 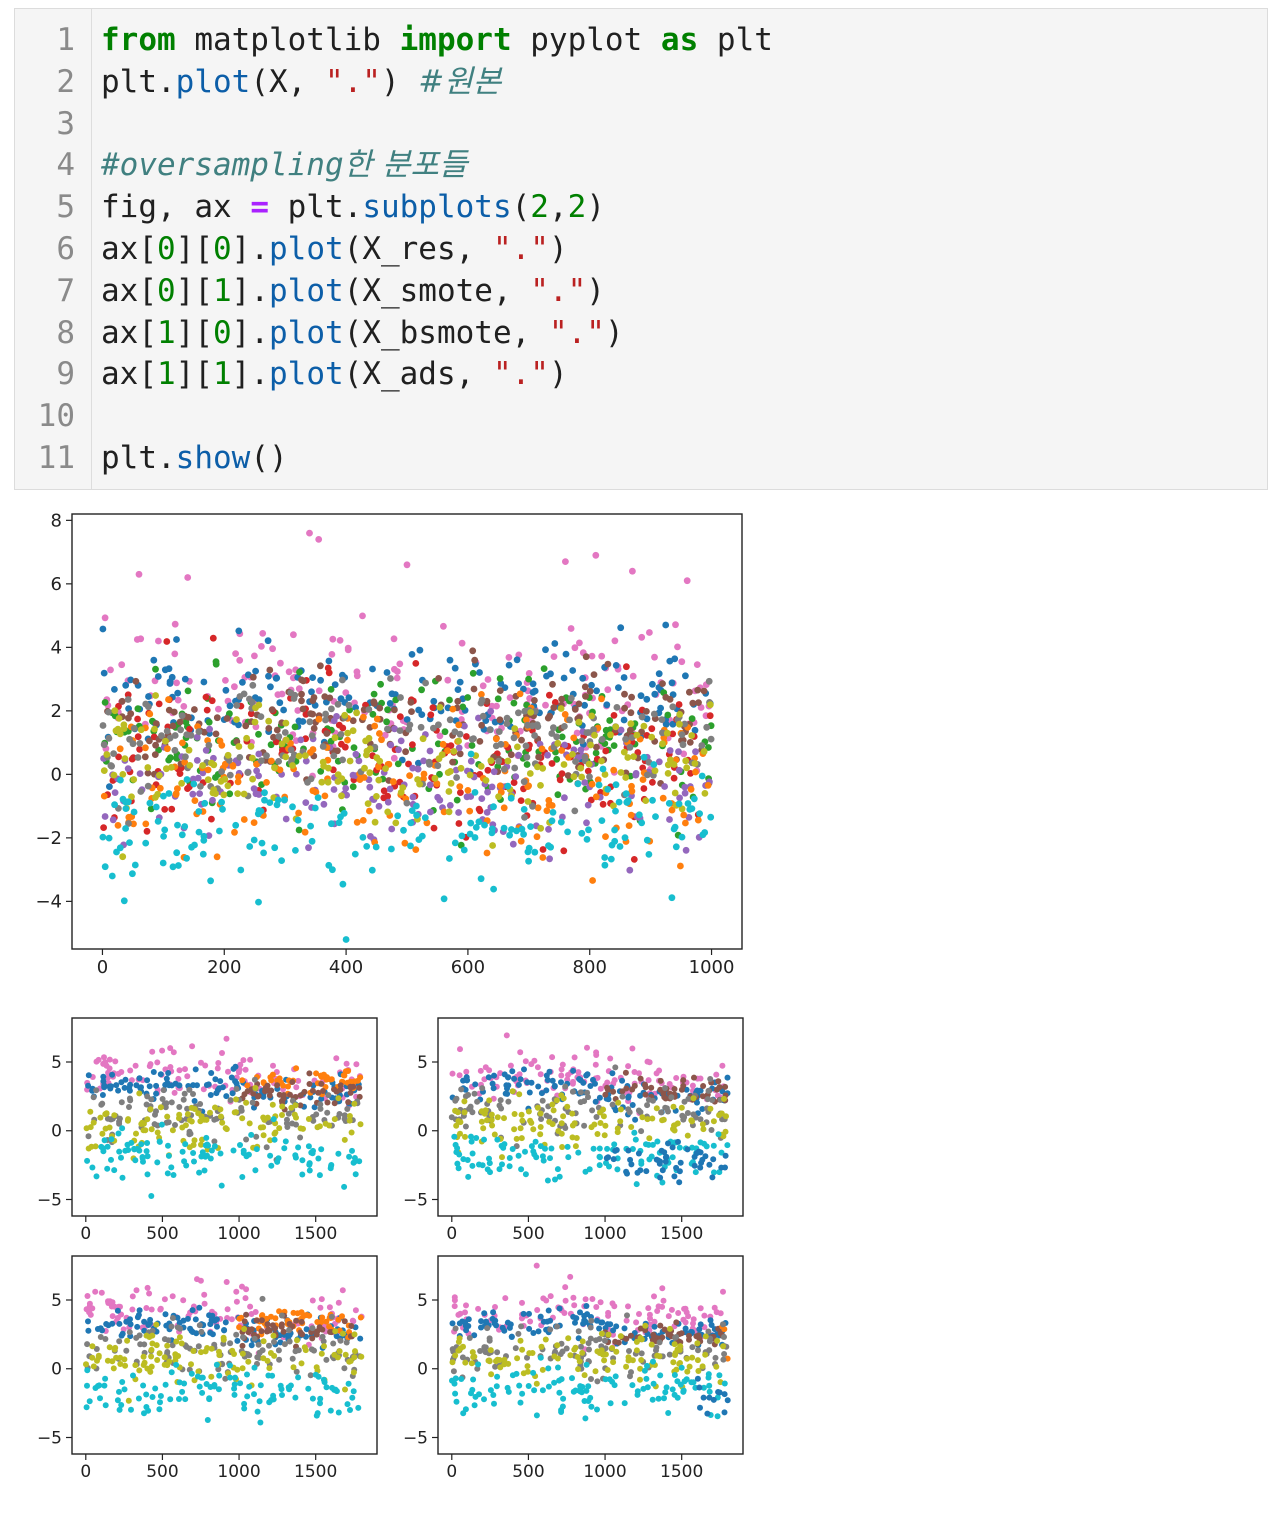 I want to click on code-line: ax[1][0].plot(X_bsmote, "."), so click(x=362, y=333).